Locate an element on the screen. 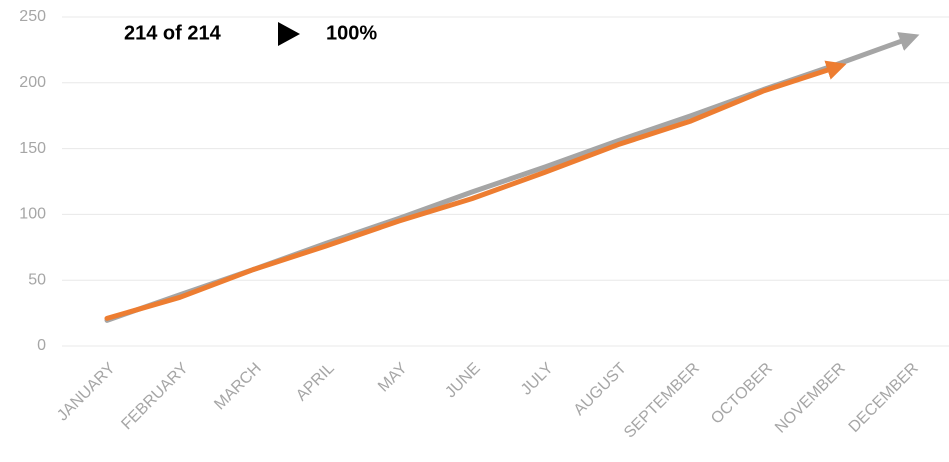  x-tick-label: JUNE is located at coordinates (463, 381).